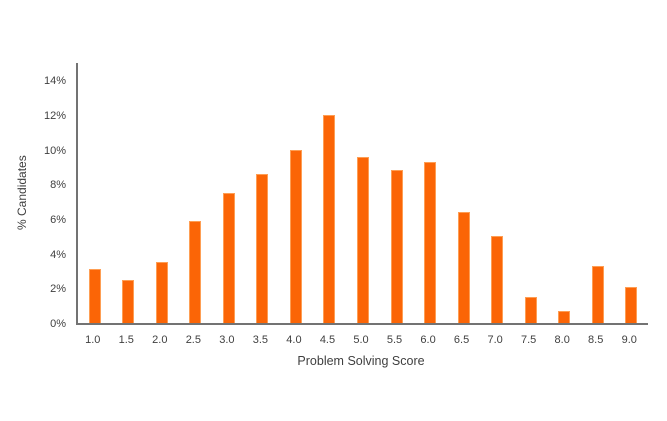 The image size is (667, 421). What do you see at coordinates (361, 361) in the screenshot?
I see `x-axis-title: Problem Solving Score` at bounding box center [361, 361].